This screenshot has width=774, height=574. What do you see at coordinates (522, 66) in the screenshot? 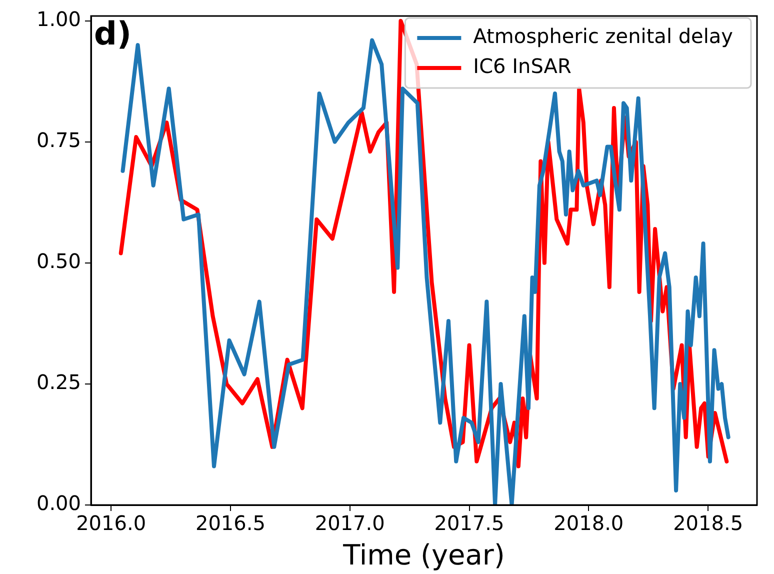
I see `legend-label: IC6 InSAR` at bounding box center [522, 66].